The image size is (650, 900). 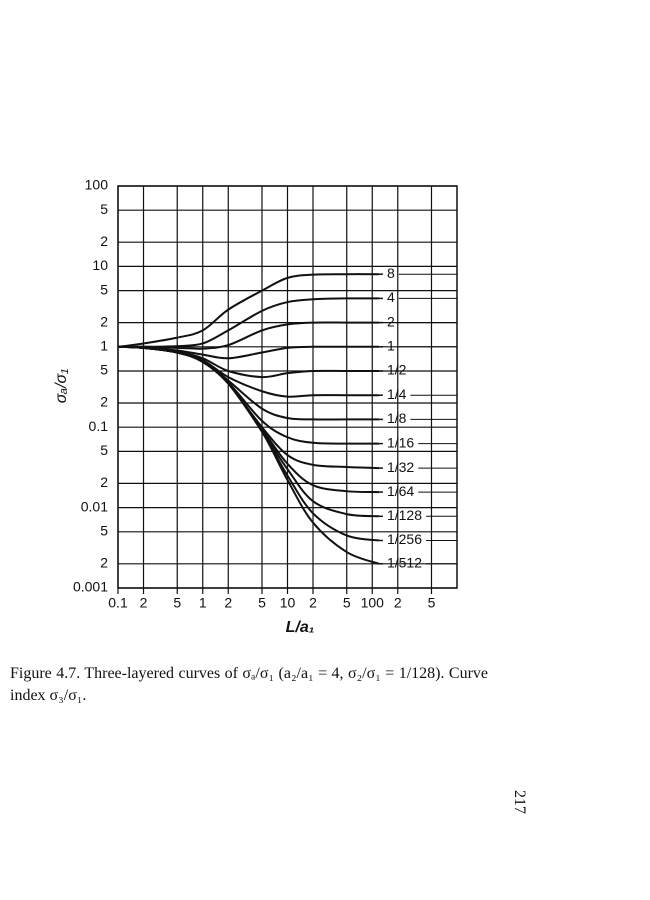 What do you see at coordinates (99, 426) in the screenshot?
I see `y-tick-label: 0.1` at bounding box center [99, 426].